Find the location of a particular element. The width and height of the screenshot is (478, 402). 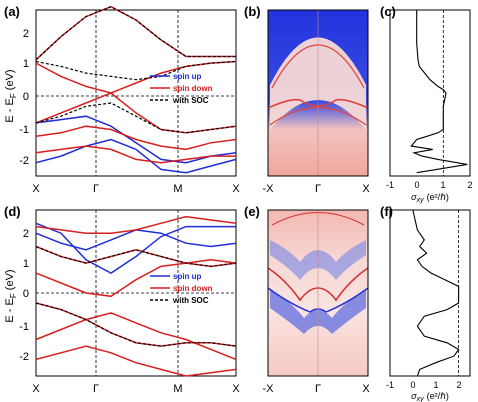

panel-label-d: (d) is located at coordinates (12, 211).